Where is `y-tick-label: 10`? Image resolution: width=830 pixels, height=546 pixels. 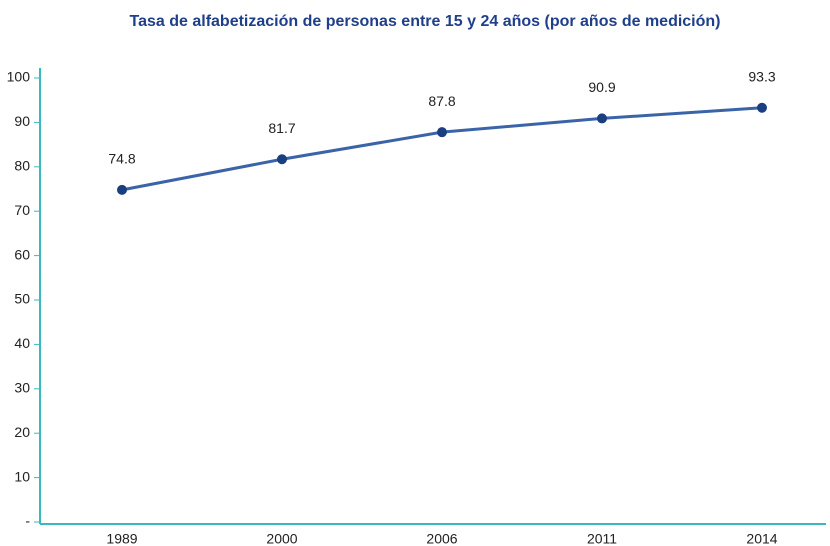 y-tick-label: 10 is located at coordinates (22, 476).